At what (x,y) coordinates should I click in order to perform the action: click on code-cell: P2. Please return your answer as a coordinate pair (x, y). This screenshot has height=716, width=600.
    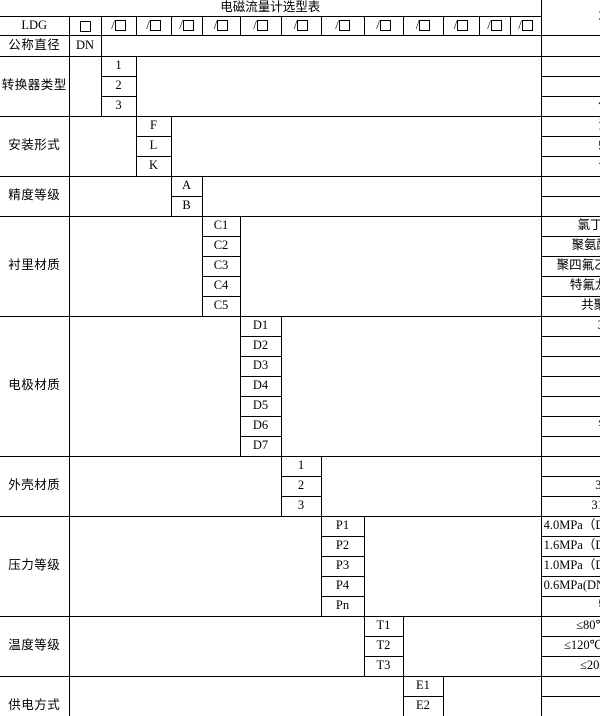
    Looking at the image, I should click on (342, 546).